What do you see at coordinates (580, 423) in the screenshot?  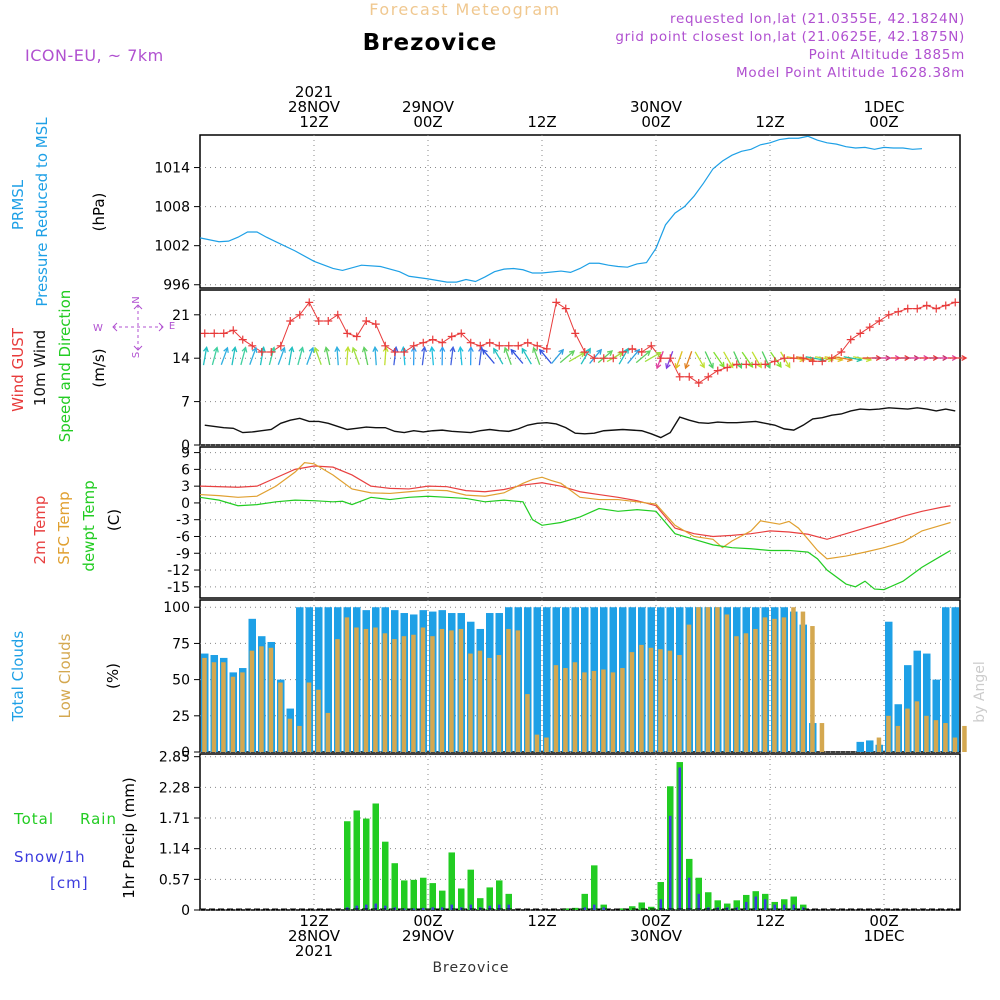 I see `series-line` at bounding box center [580, 423].